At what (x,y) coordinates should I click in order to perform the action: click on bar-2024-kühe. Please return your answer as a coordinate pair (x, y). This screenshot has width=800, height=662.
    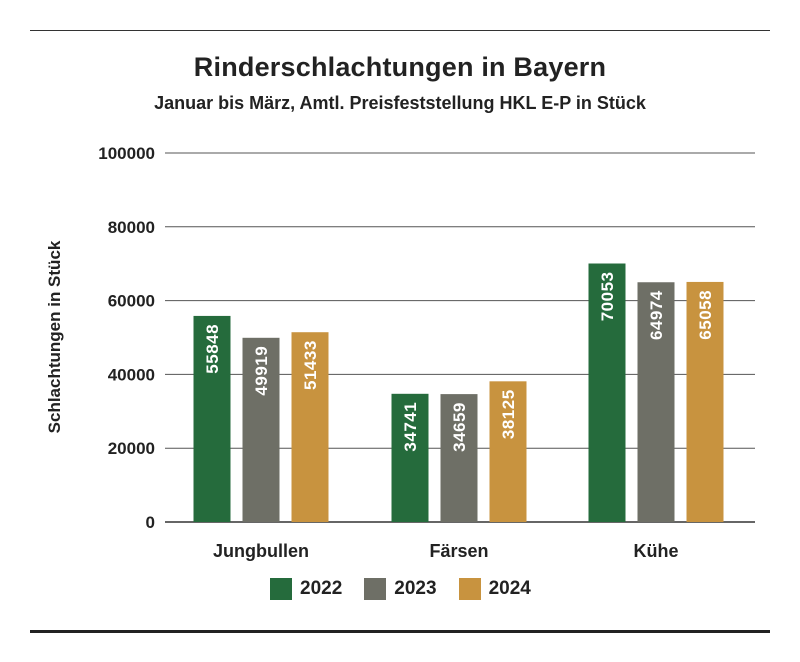
    Looking at the image, I should click on (705, 401).